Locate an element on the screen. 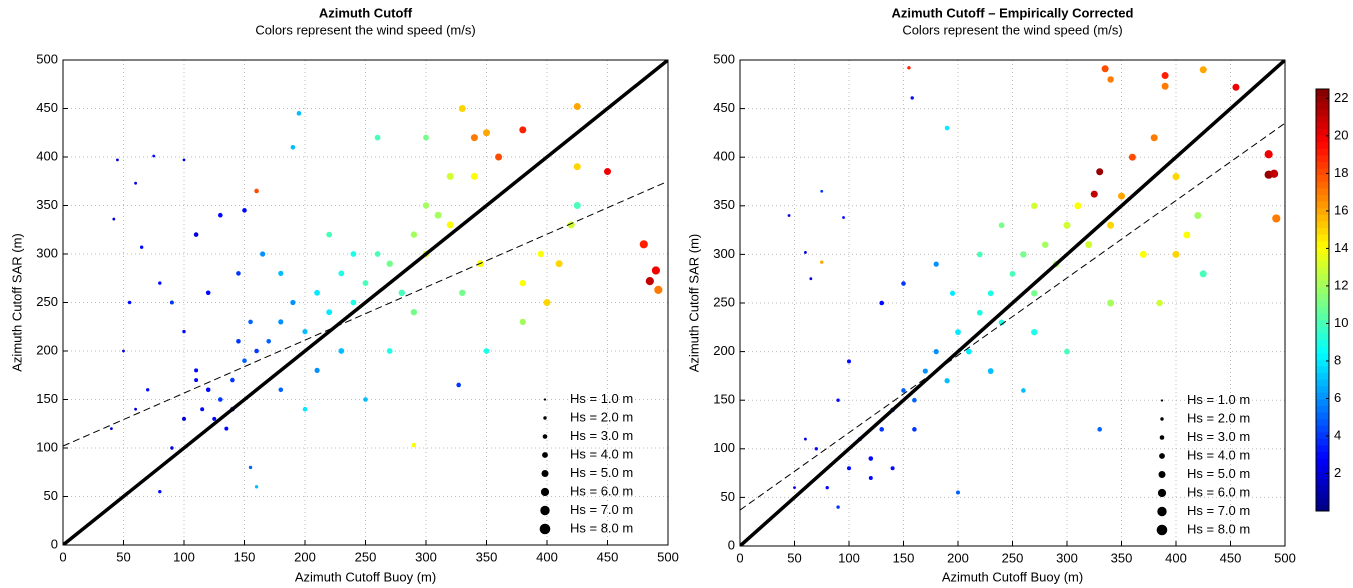 This screenshot has height=588, width=1353. legend-label: Hs = 1.0 m is located at coordinates (601, 398).